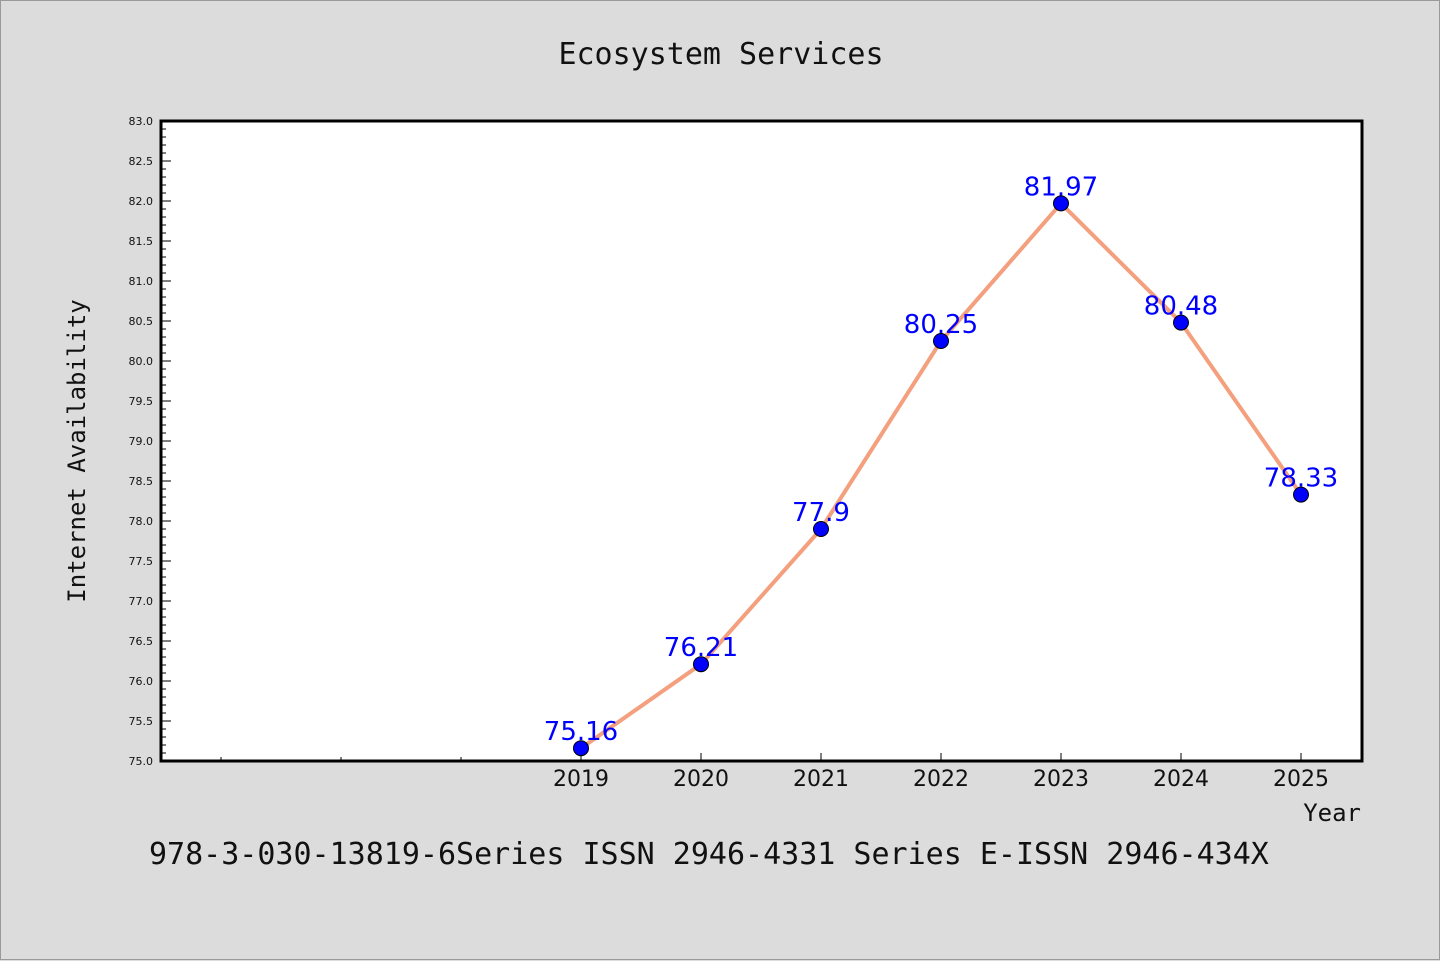 The image size is (1440, 961). I want to click on x-tick-label: 2025, so click(1301, 779).